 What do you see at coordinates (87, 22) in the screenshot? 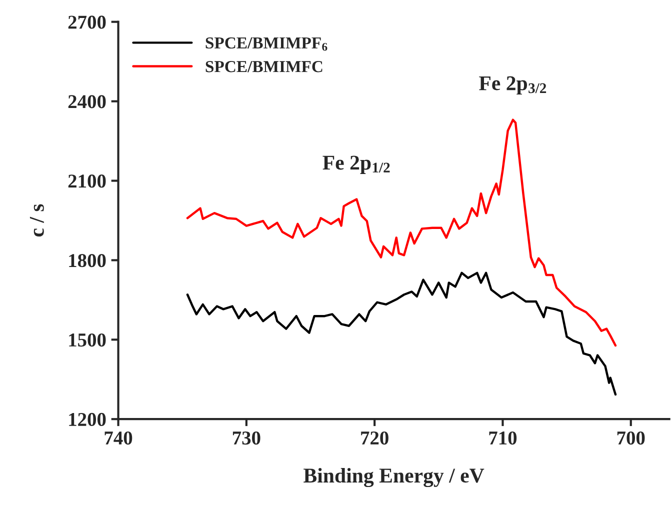
I see `y-tick-label: 2700` at bounding box center [87, 22].